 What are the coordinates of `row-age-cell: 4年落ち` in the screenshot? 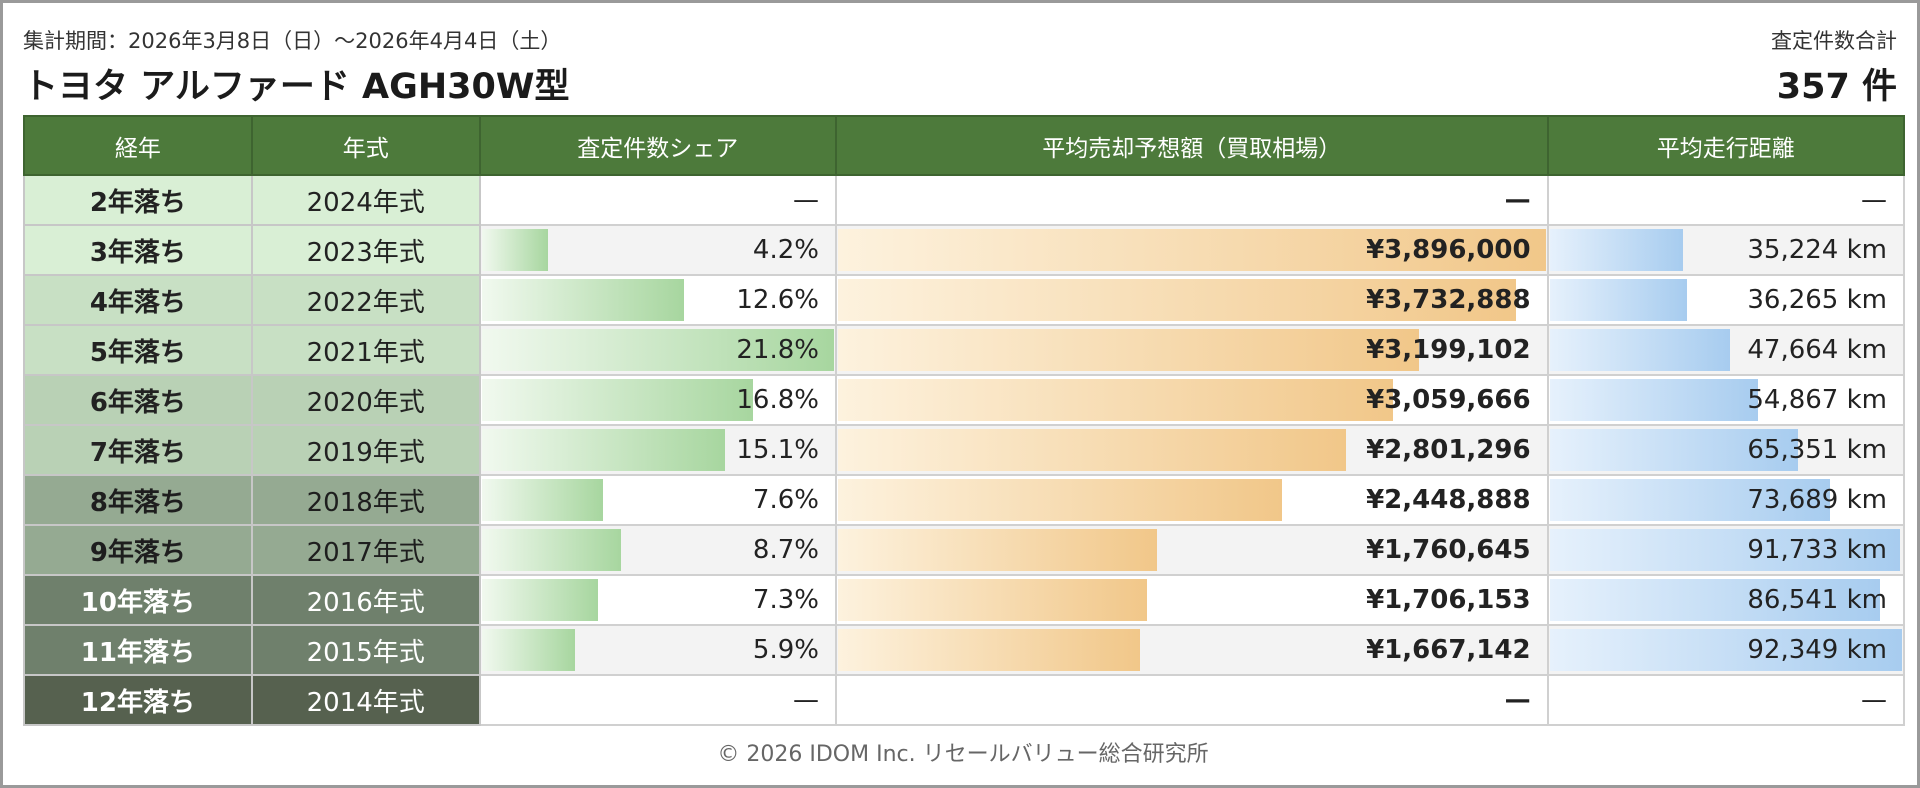 It's located at (138, 300).